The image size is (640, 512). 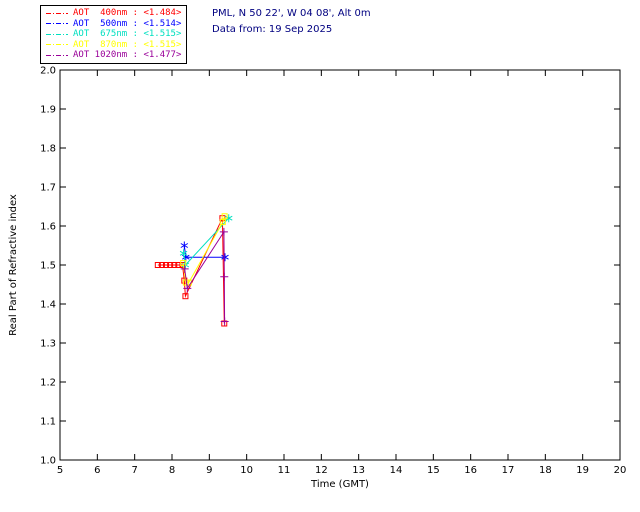 I want to click on y-tick-label: 1.7, so click(x=48, y=188).